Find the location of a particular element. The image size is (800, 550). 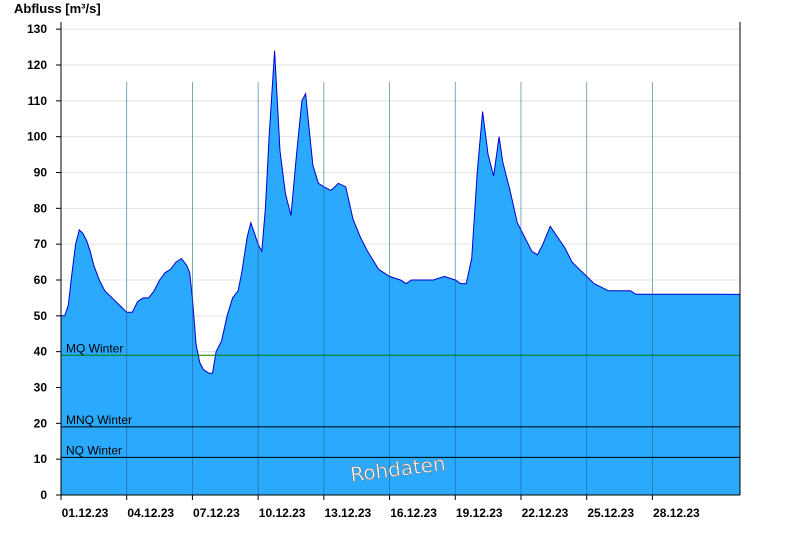

y-tick-label: 130 is located at coordinates (37, 29).